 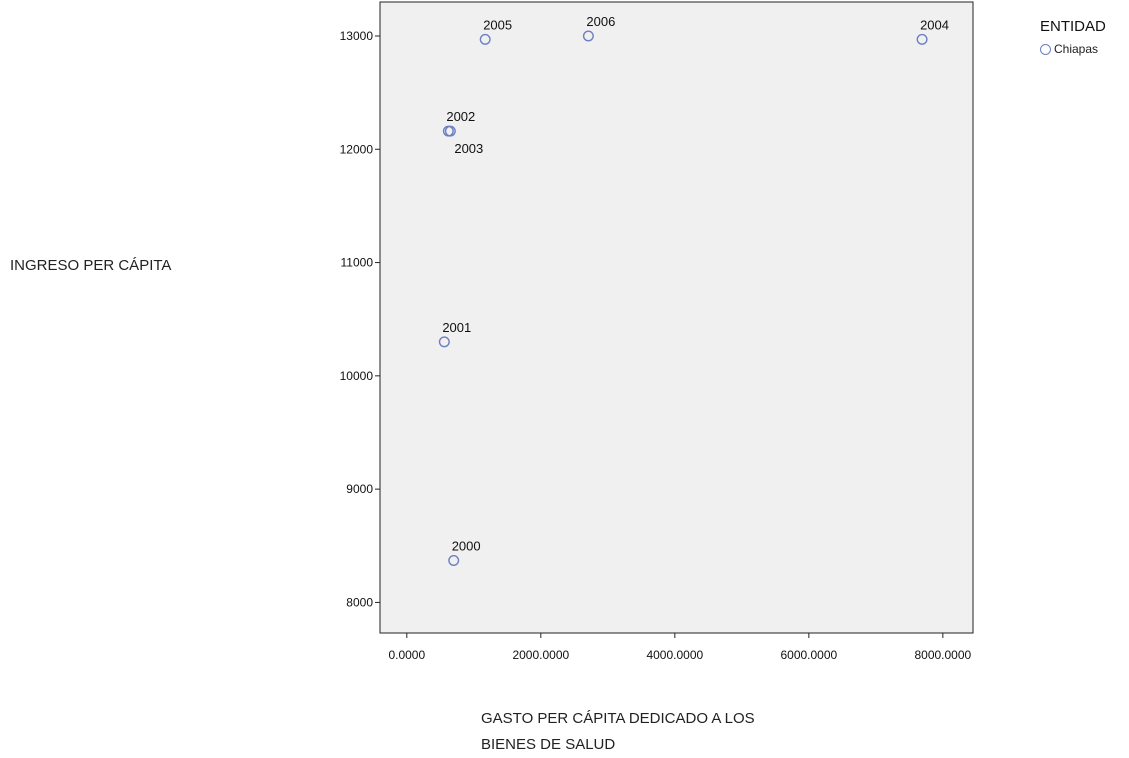 What do you see at coordinates (456, 327) in the screenshot?
I see `point-label-2001: 2001` at bounding box center [456, 327].